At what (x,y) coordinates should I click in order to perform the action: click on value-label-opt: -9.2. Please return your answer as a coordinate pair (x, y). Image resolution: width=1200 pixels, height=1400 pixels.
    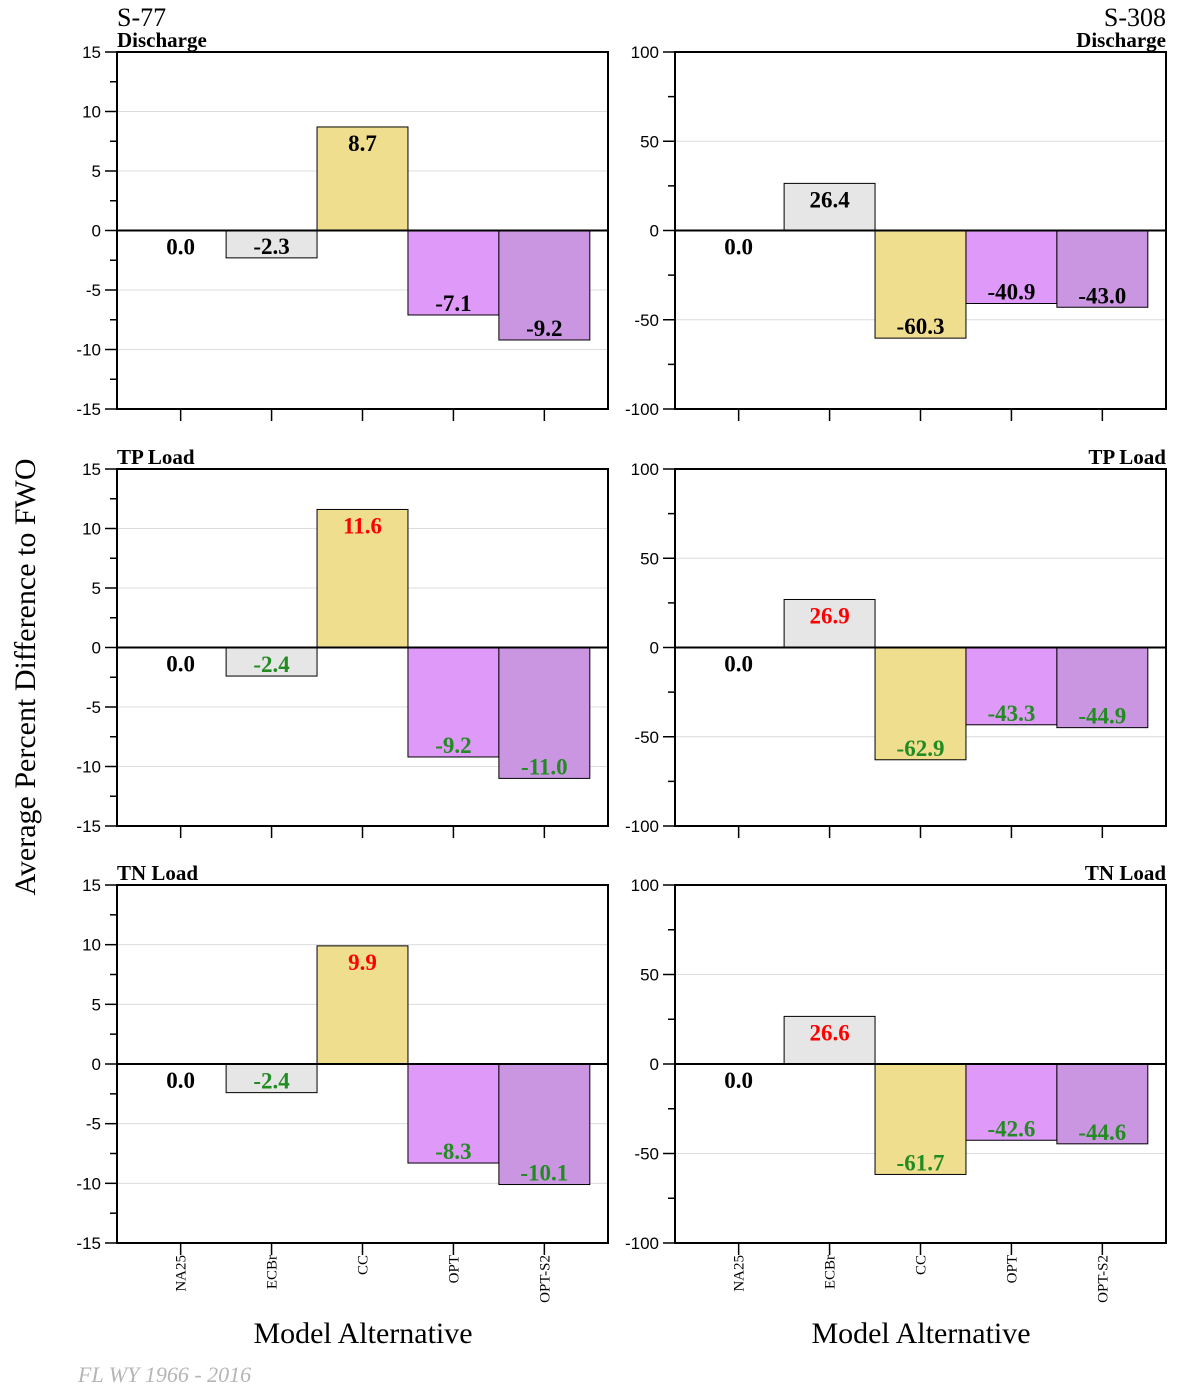
    Looking at the image, I should click on (453, 745).